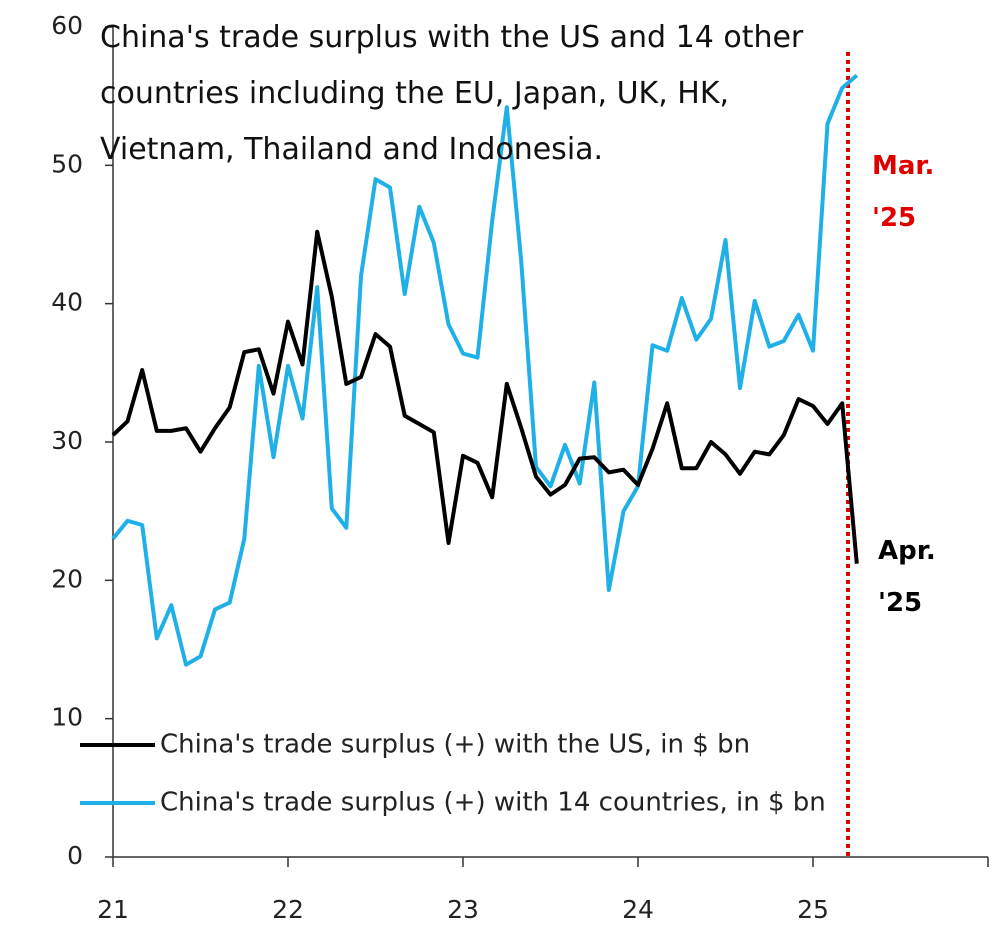 This screenshot has height=932, width=1000. I want to click on annotation: Apr. '25, so click(907, 577).